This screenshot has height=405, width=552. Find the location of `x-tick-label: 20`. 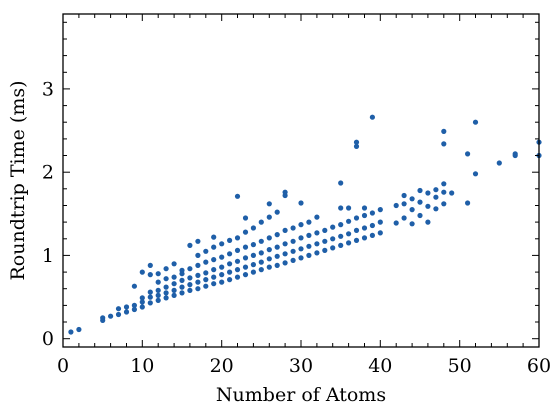

x-tick-label: 20 is located at coordinates (222, 366).